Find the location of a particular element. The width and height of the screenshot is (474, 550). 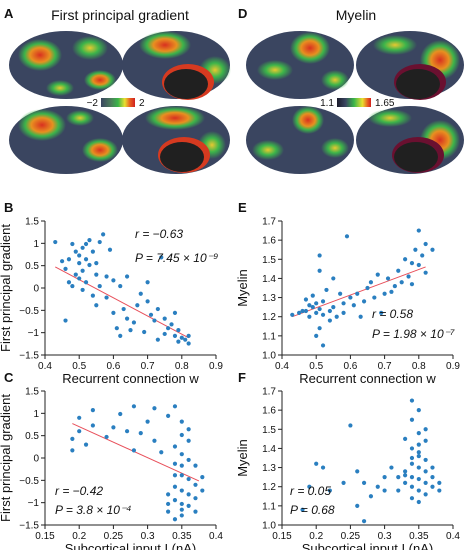

colorbar-a: −2 2 is located at coordinates (116, 103).